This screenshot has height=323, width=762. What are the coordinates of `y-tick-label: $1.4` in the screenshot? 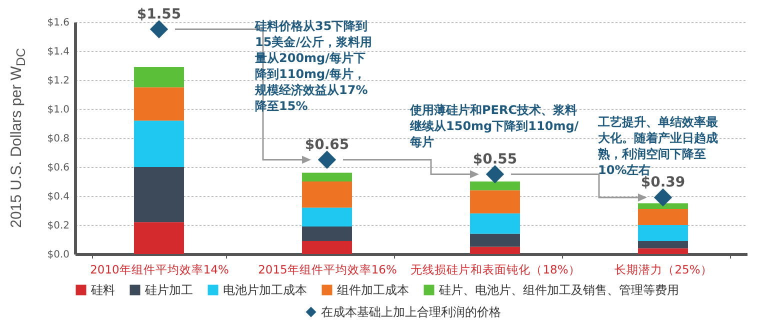 It's located at (58, 52).